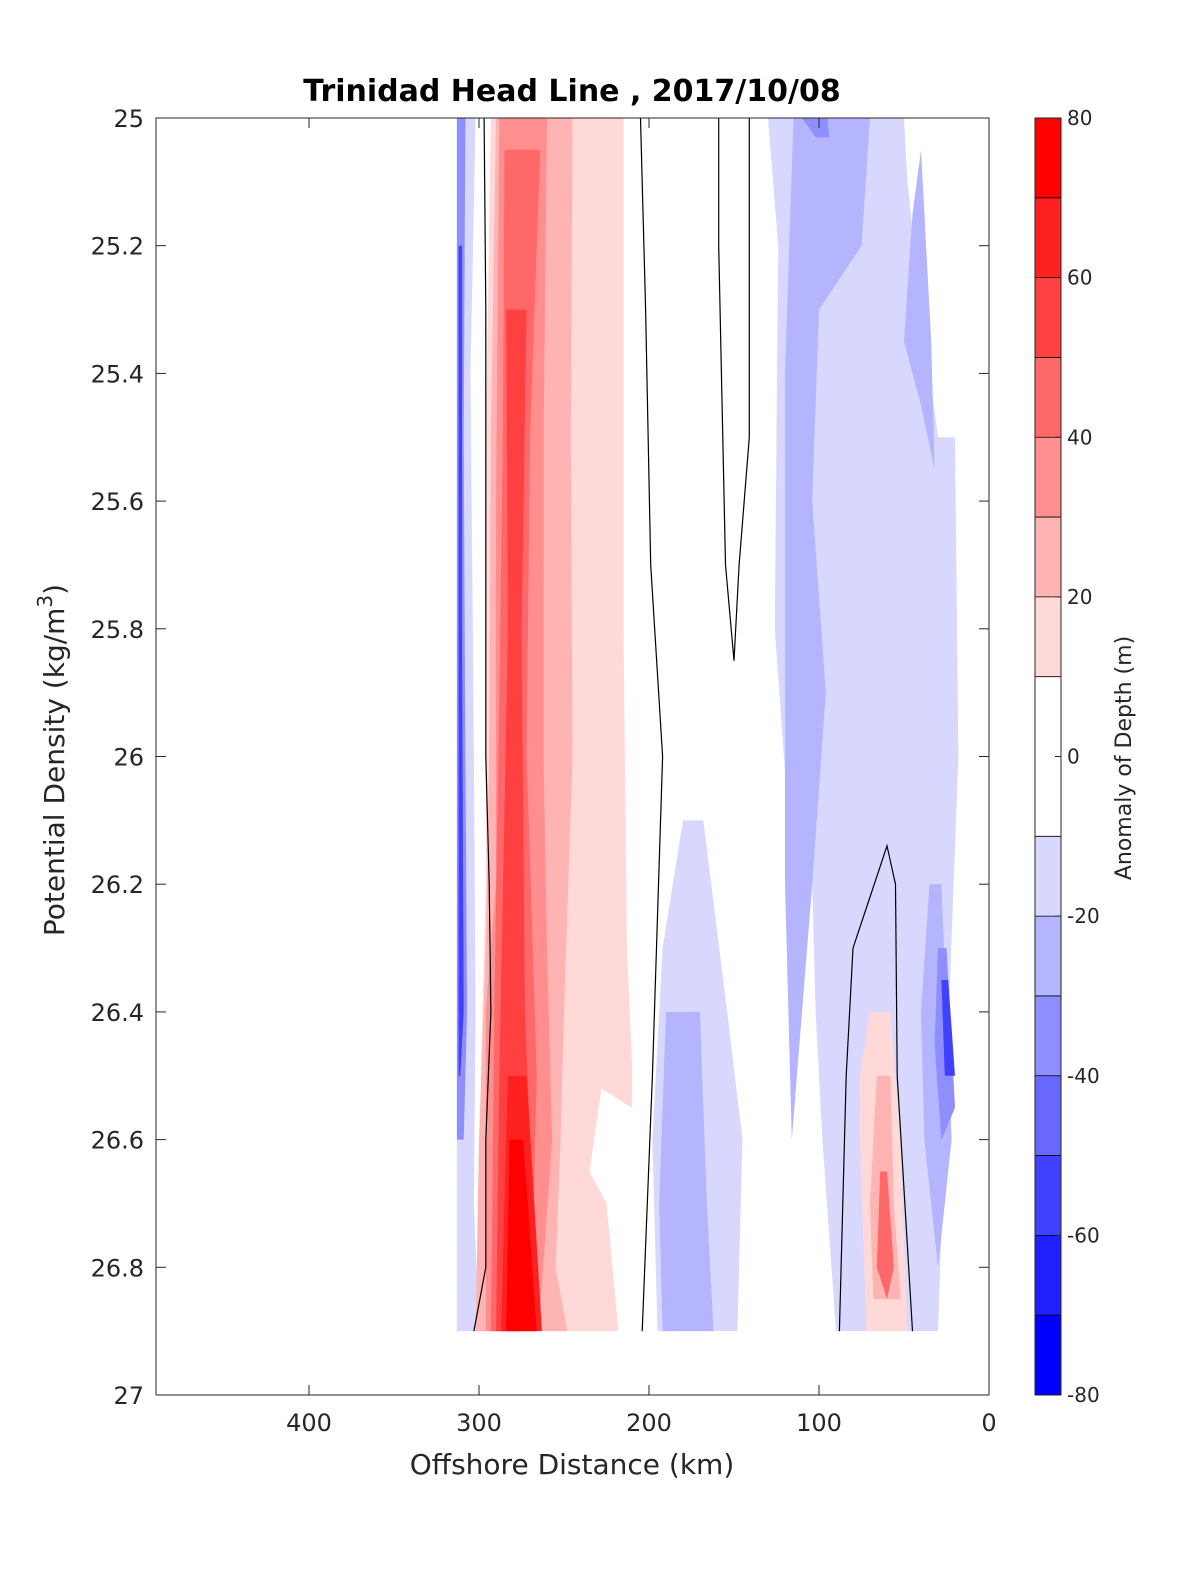  I want to click on x-tick-label: 400, so click(309, 1423).